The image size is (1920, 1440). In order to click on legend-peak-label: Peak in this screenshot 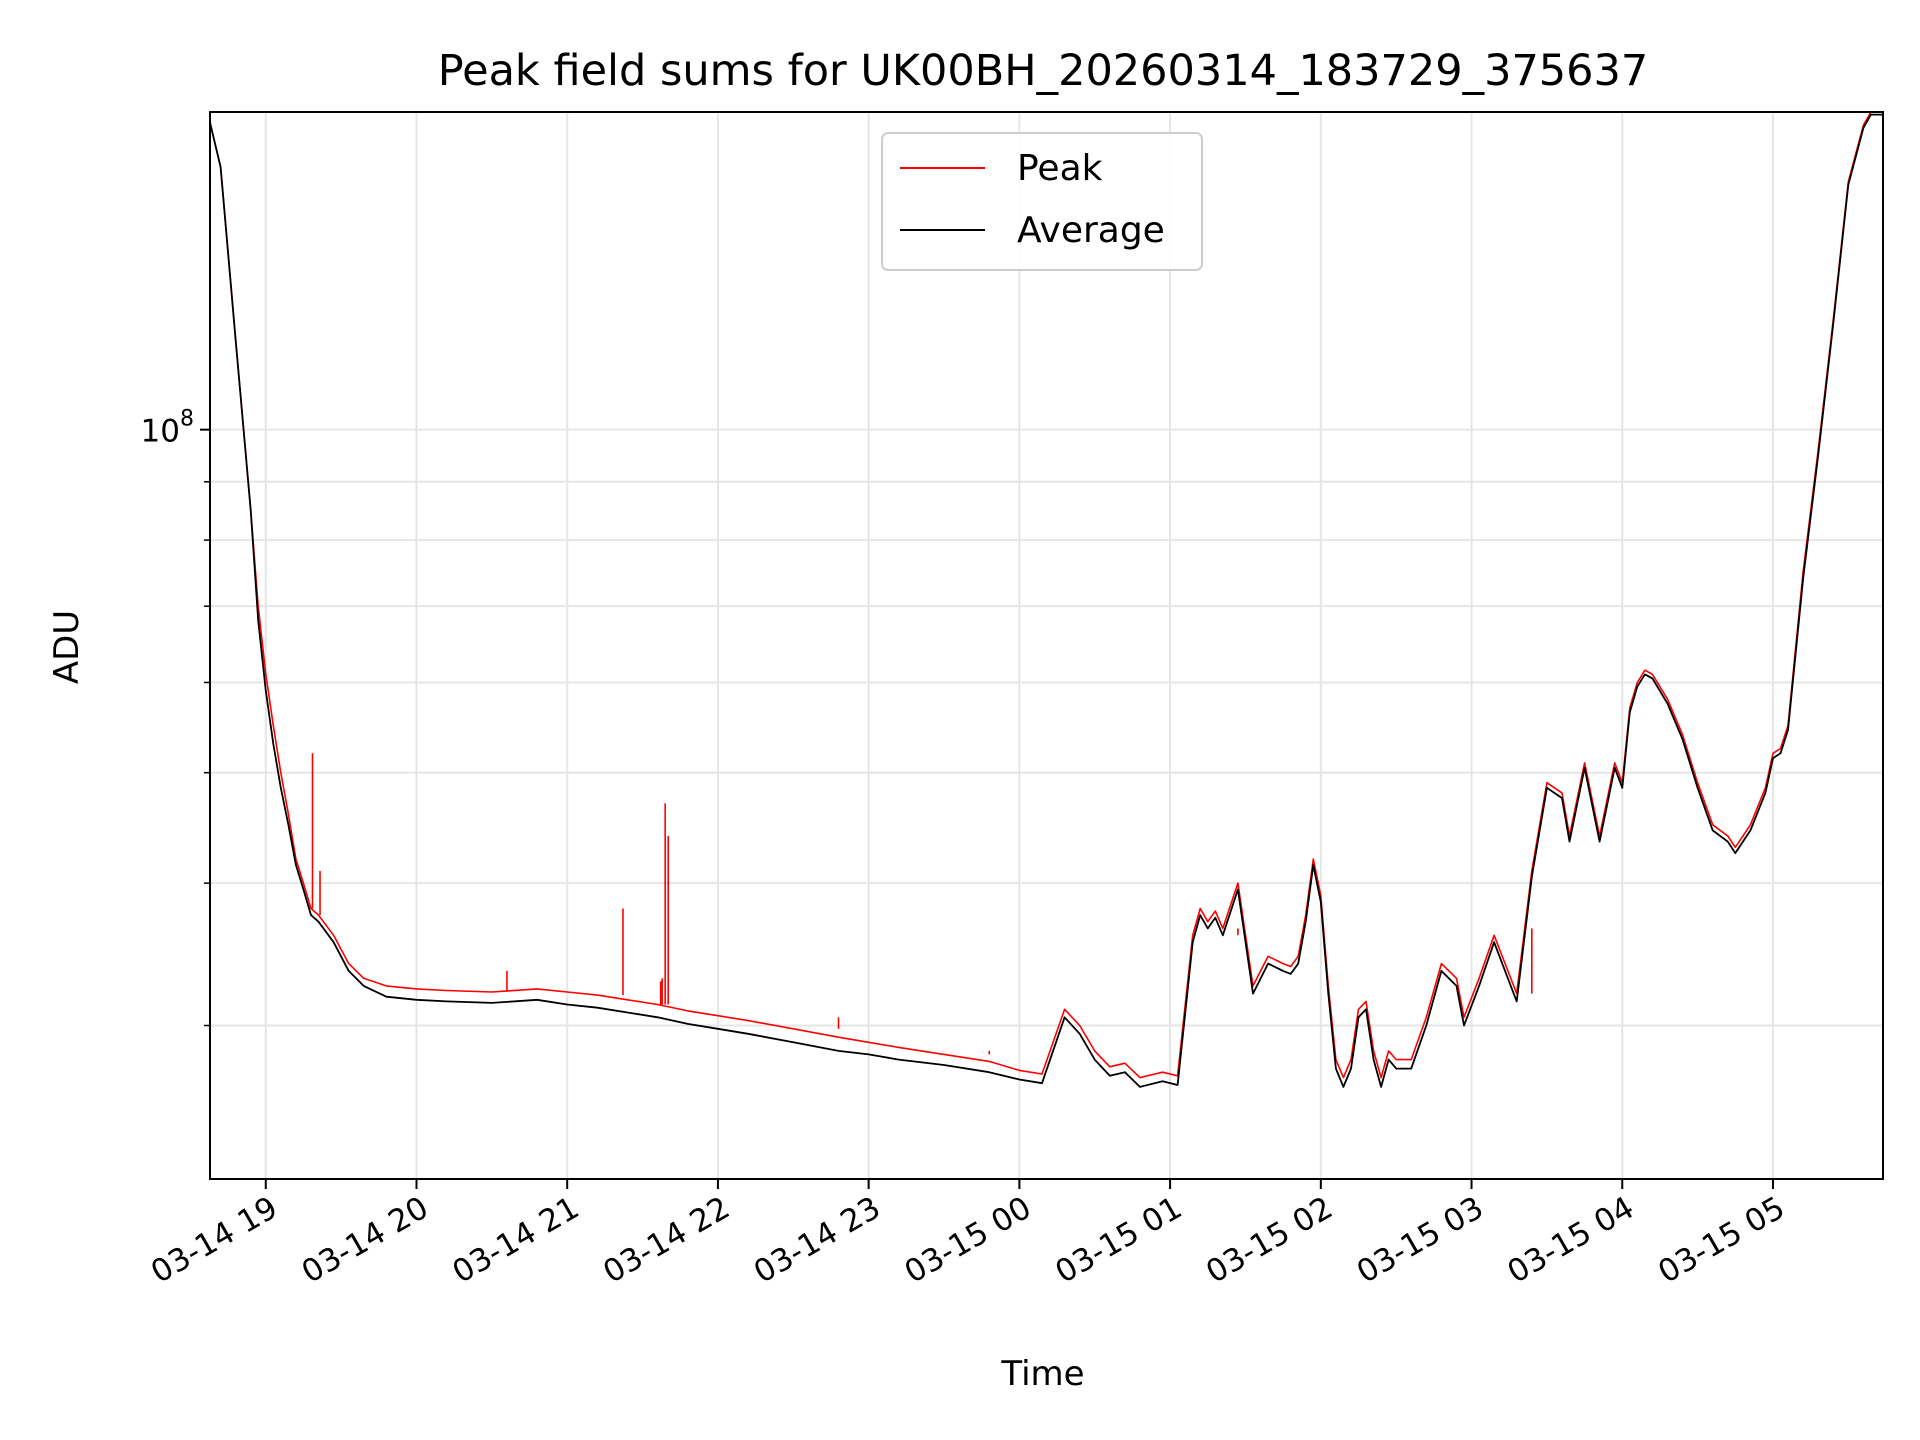, I will do `click(1060, 168)`.